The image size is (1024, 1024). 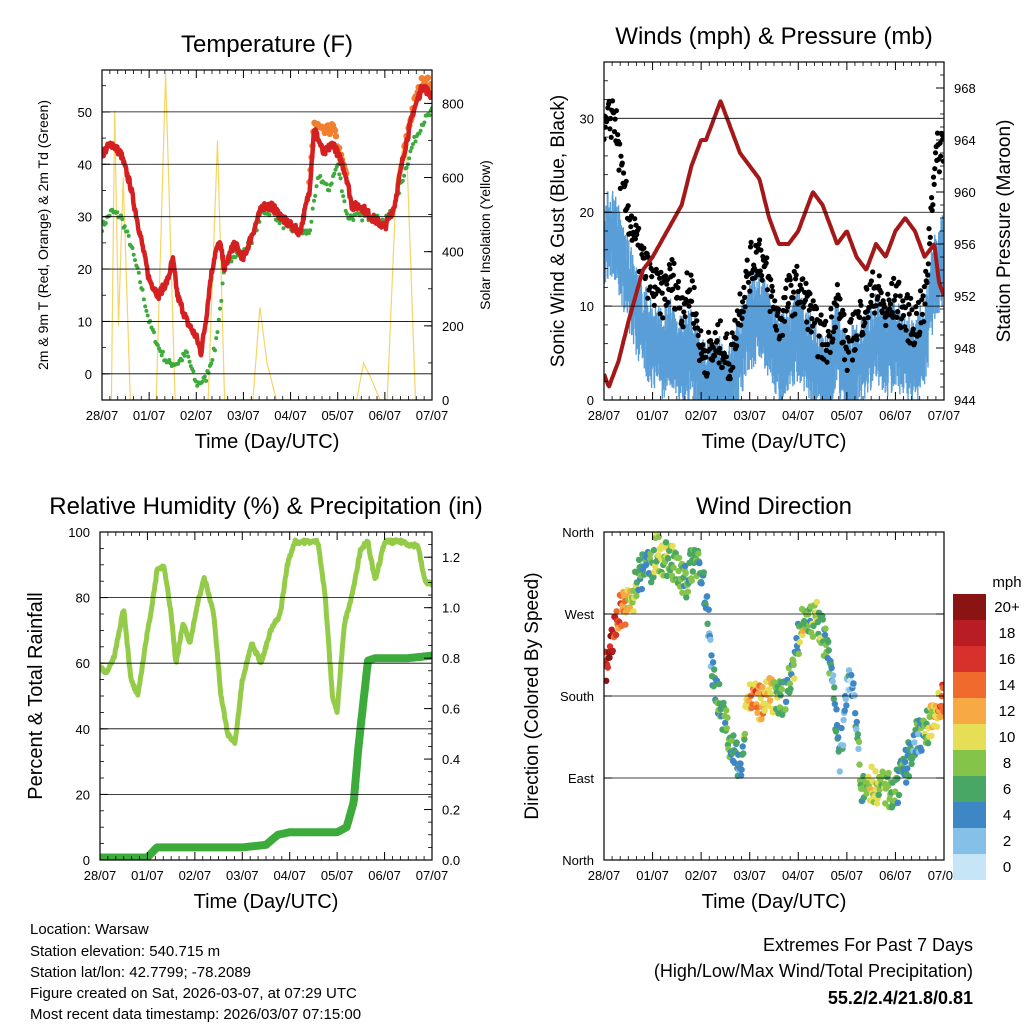 What do you see at coordinates (774, 442) in the screenshot?
I see `chart1-xlabel: Time (Day/UTC)` at bounding box center [774, 442].